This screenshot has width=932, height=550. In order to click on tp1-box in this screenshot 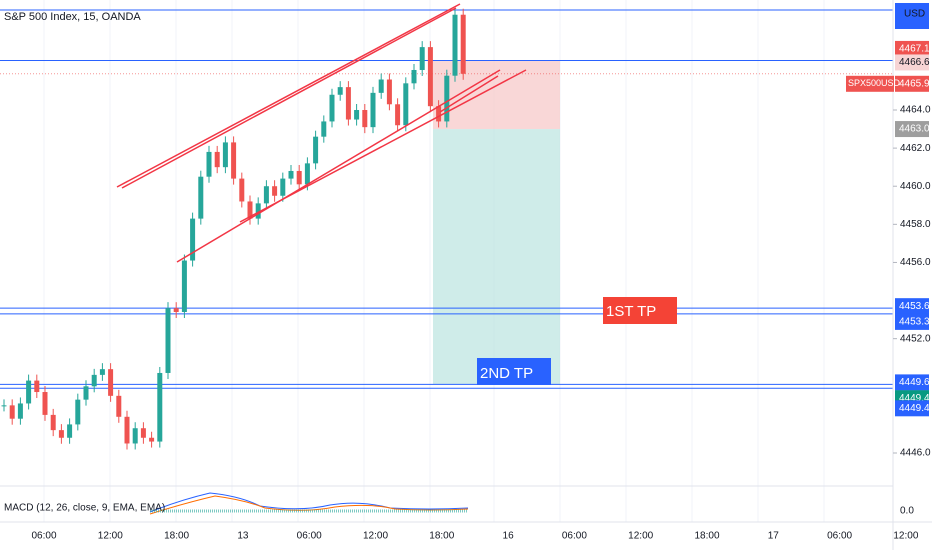, I will do `click(640, 310)`.